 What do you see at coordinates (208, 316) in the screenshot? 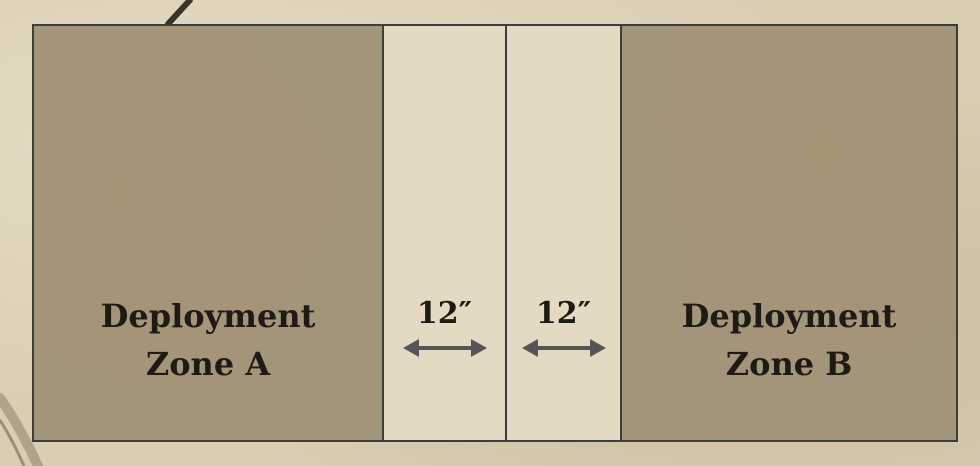
I see `zone-a-label-line1: Deployment` at bounding box center [208, 316].